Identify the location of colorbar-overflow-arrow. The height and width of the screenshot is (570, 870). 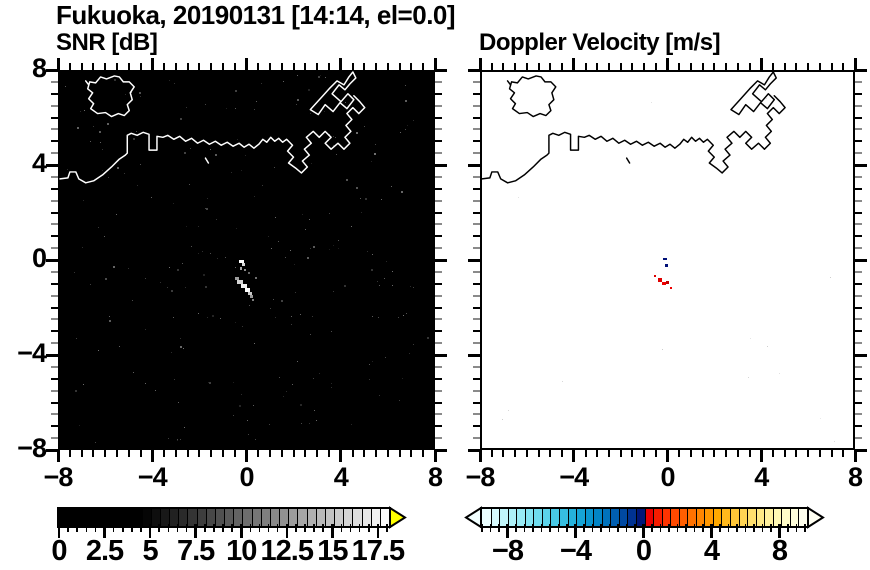
(398, 517).